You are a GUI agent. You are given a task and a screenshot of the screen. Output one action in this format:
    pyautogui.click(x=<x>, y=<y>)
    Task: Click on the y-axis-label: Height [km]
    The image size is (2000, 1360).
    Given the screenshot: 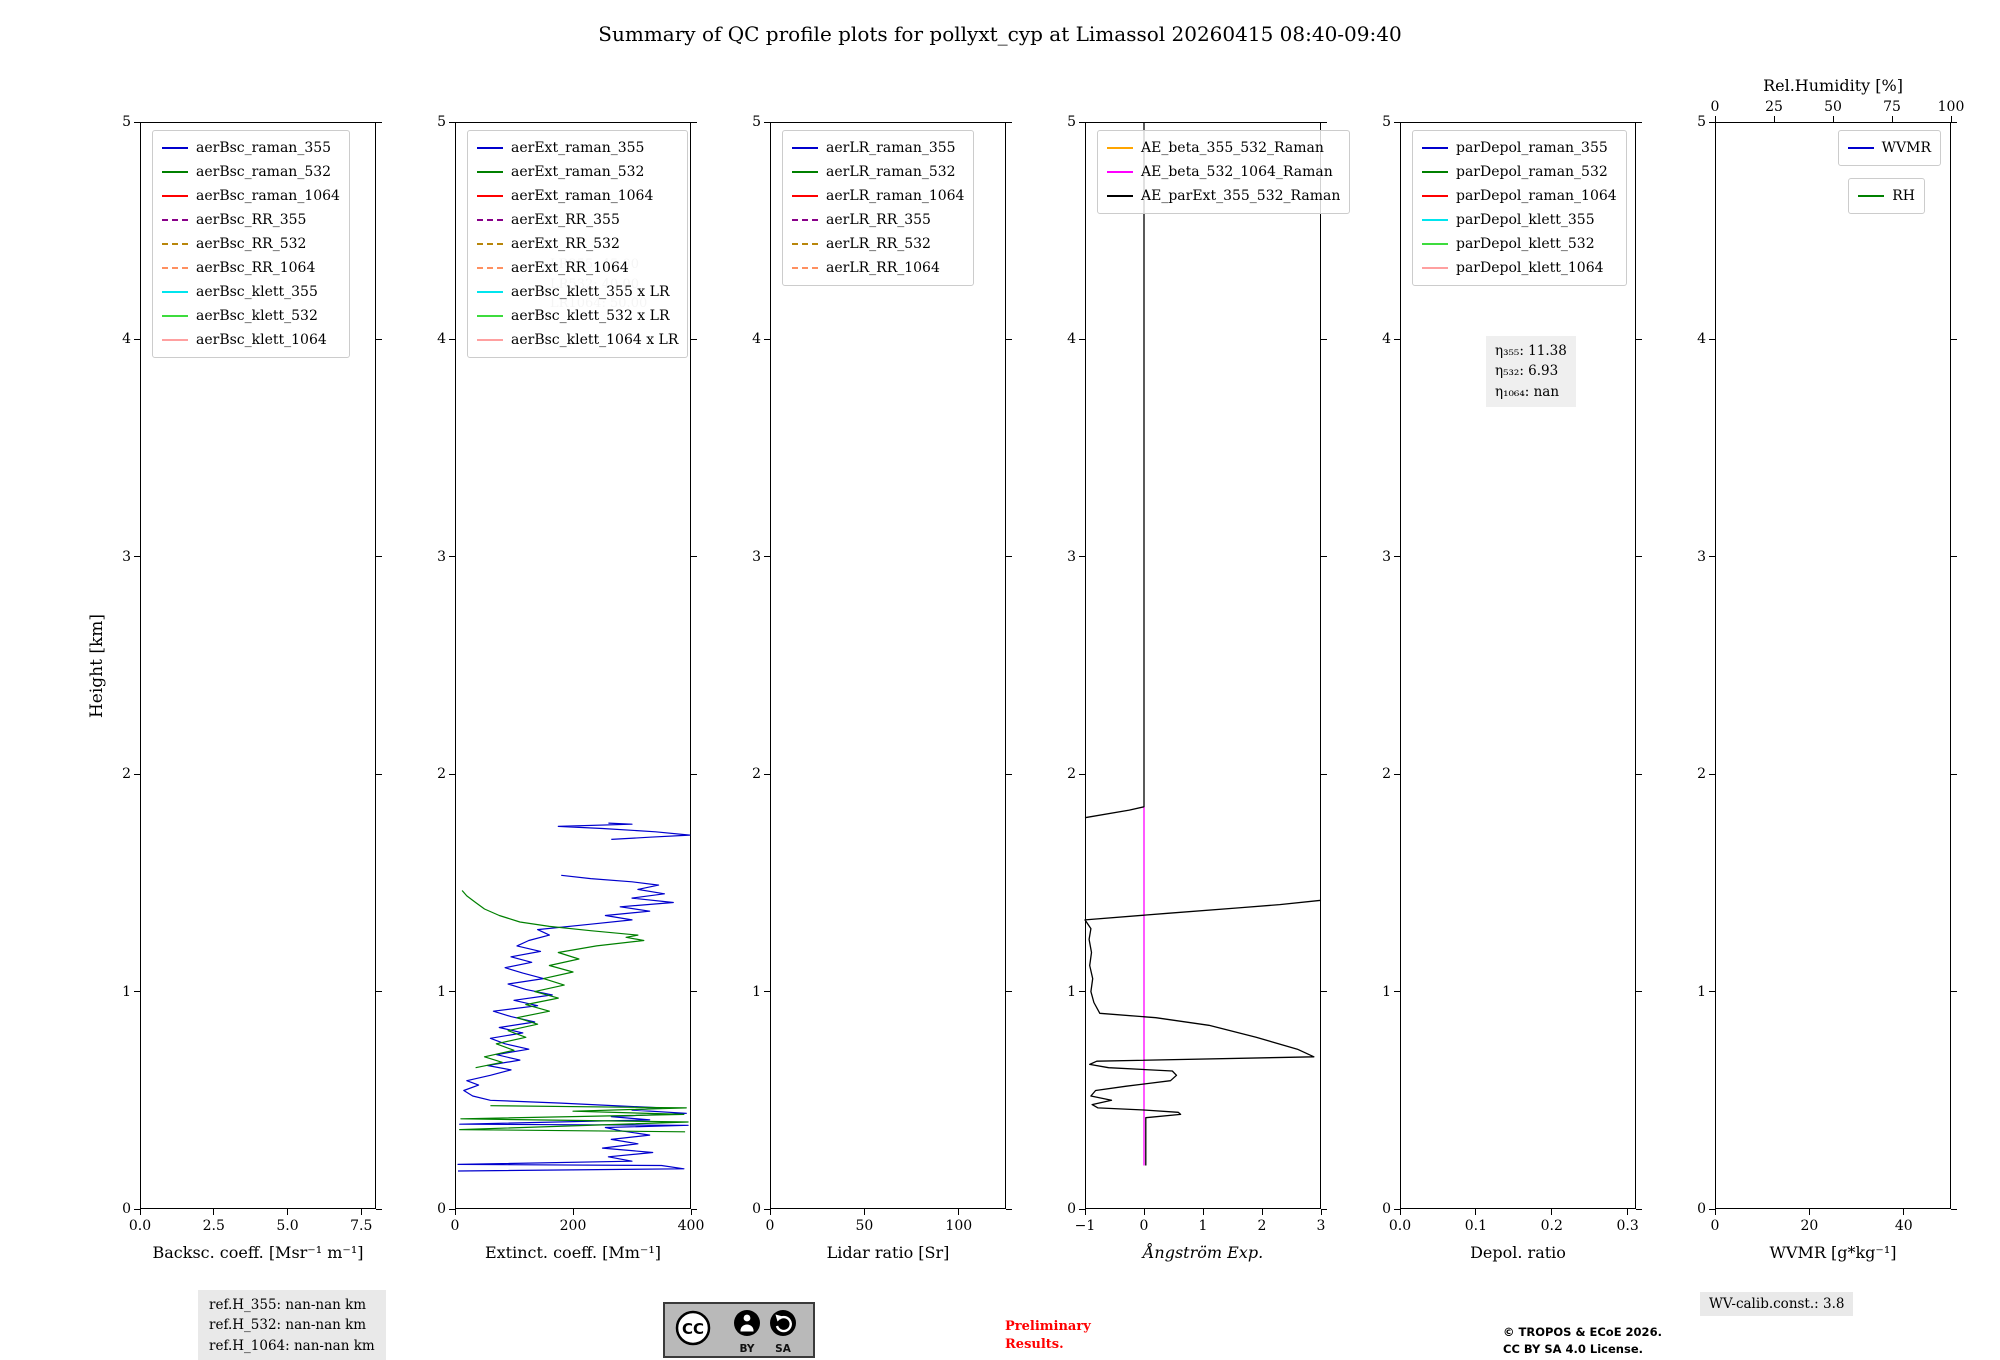 What is the action you would take?
    pyautogui.click(x=97, y=666)
    